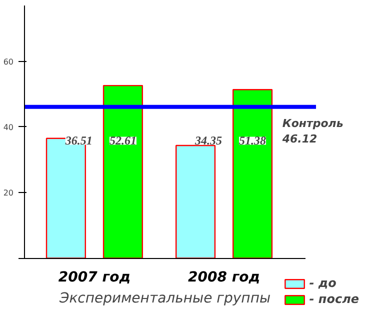 Image resolution: width=379 pixels, height=326 pixels. I want to click on y-tick-label: 20, so click(8, 193).